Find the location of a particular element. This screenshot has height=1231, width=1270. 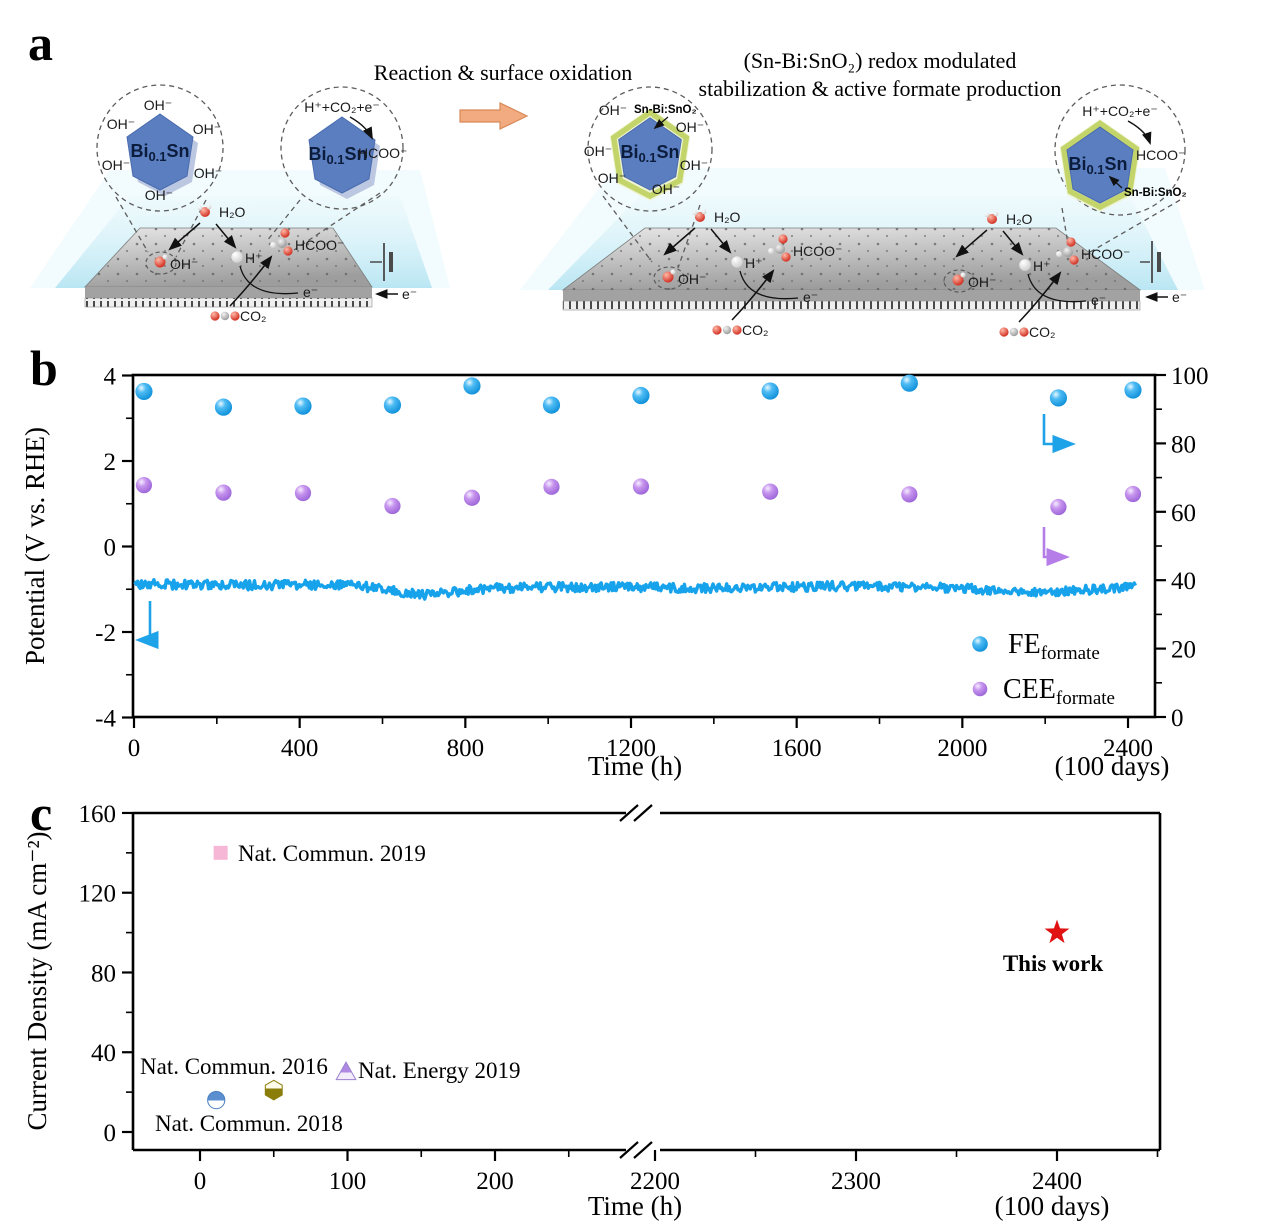

transition-arrow-icon is located at coordinates (494, 116).